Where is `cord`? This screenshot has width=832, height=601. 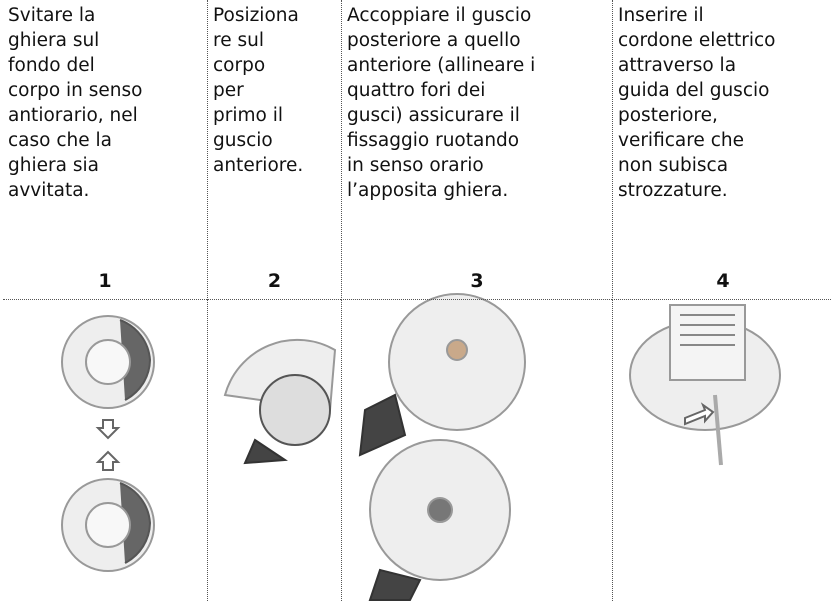 cord is located at coordinates (718, 430).